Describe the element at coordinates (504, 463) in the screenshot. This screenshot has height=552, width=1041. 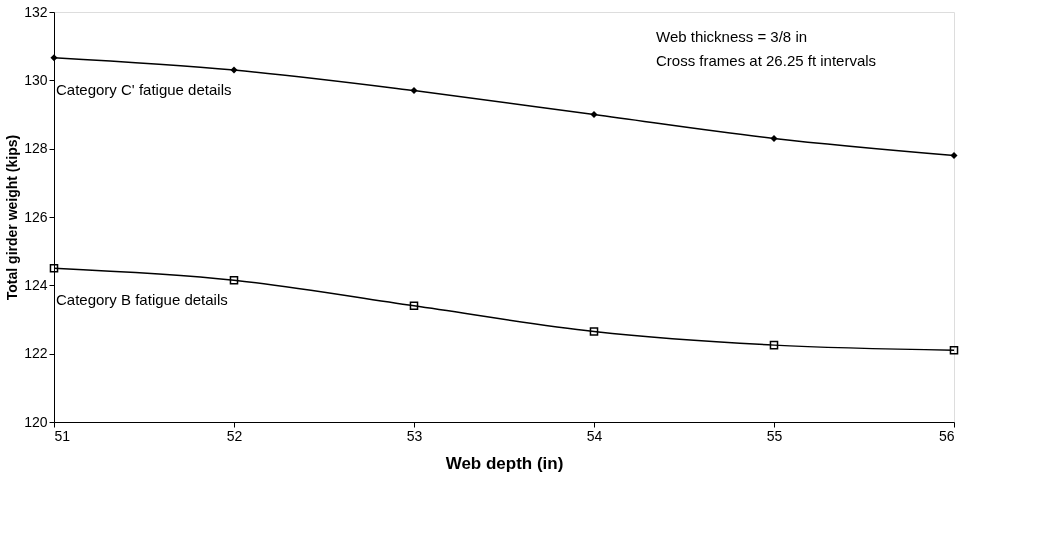
I see `x-axis-title: Web depth (in)` at that location.